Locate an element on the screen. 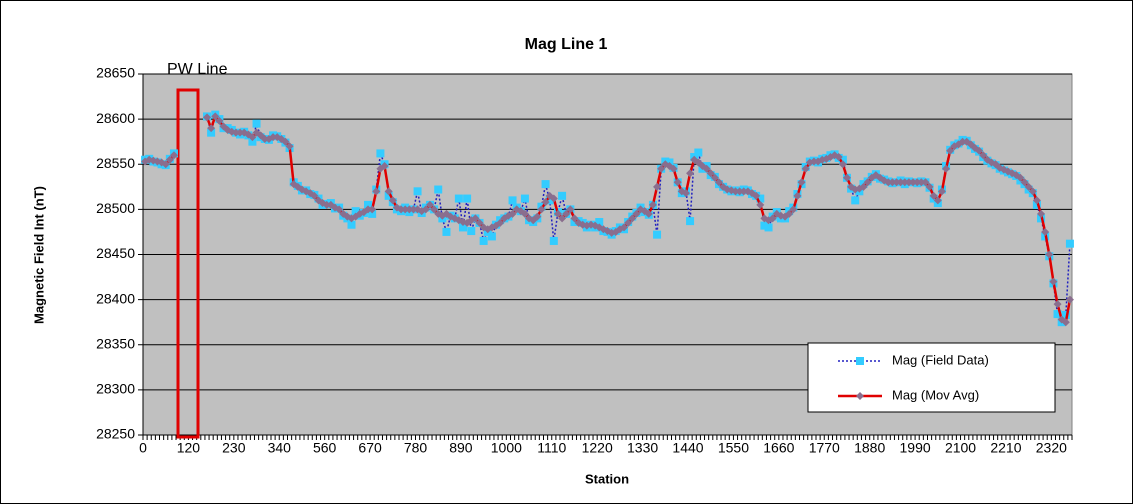 Image resolution: width=1133 pixels, height=504 pixels. annotation-box is located at coordinates (188, 263).